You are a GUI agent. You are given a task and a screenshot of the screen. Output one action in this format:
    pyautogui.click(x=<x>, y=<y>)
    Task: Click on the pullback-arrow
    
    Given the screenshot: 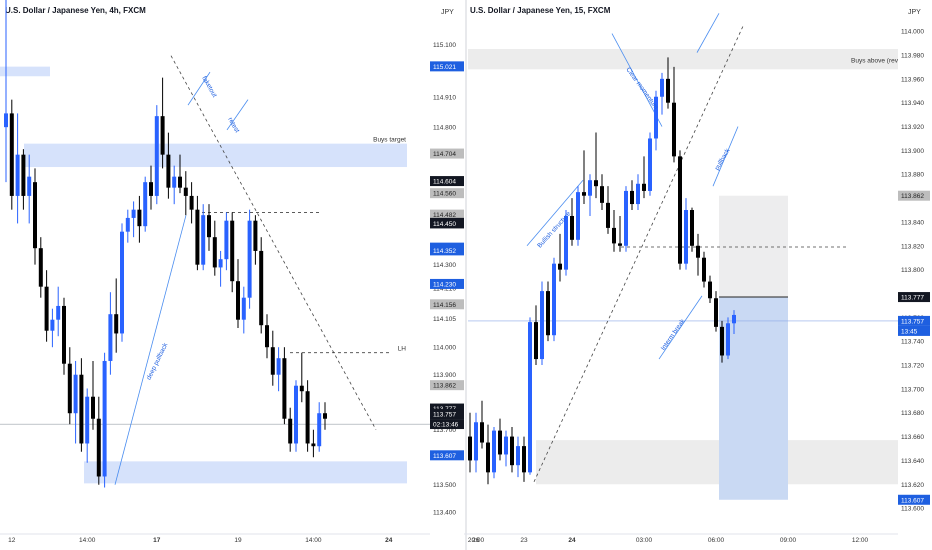 What is the action you would take?
    pyautogui.click(x=725, y=156)
    